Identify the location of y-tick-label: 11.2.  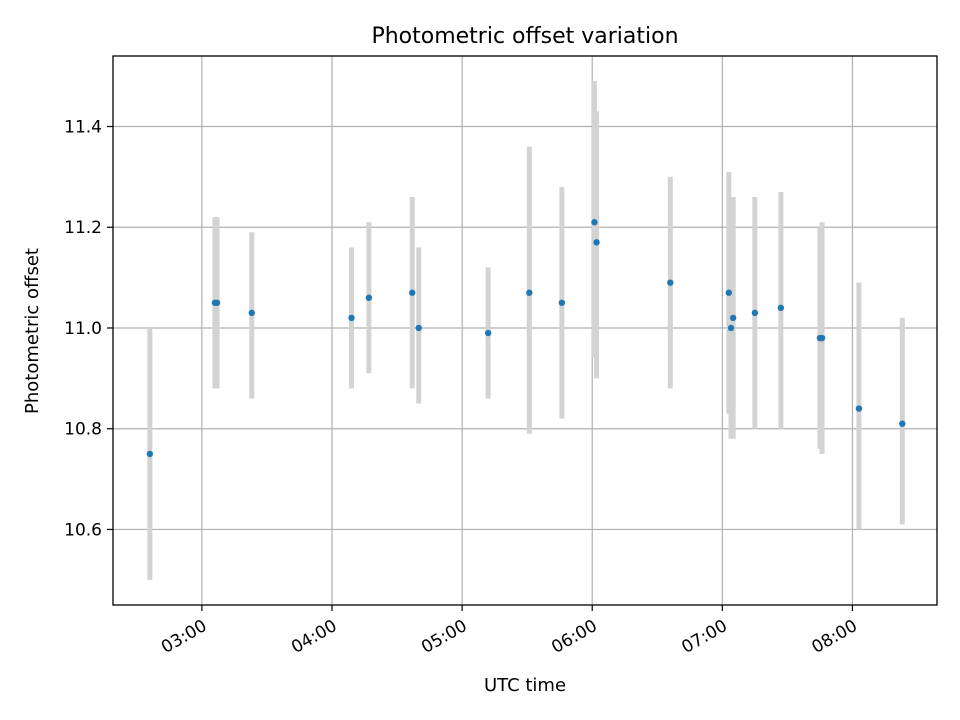
(83, 228).